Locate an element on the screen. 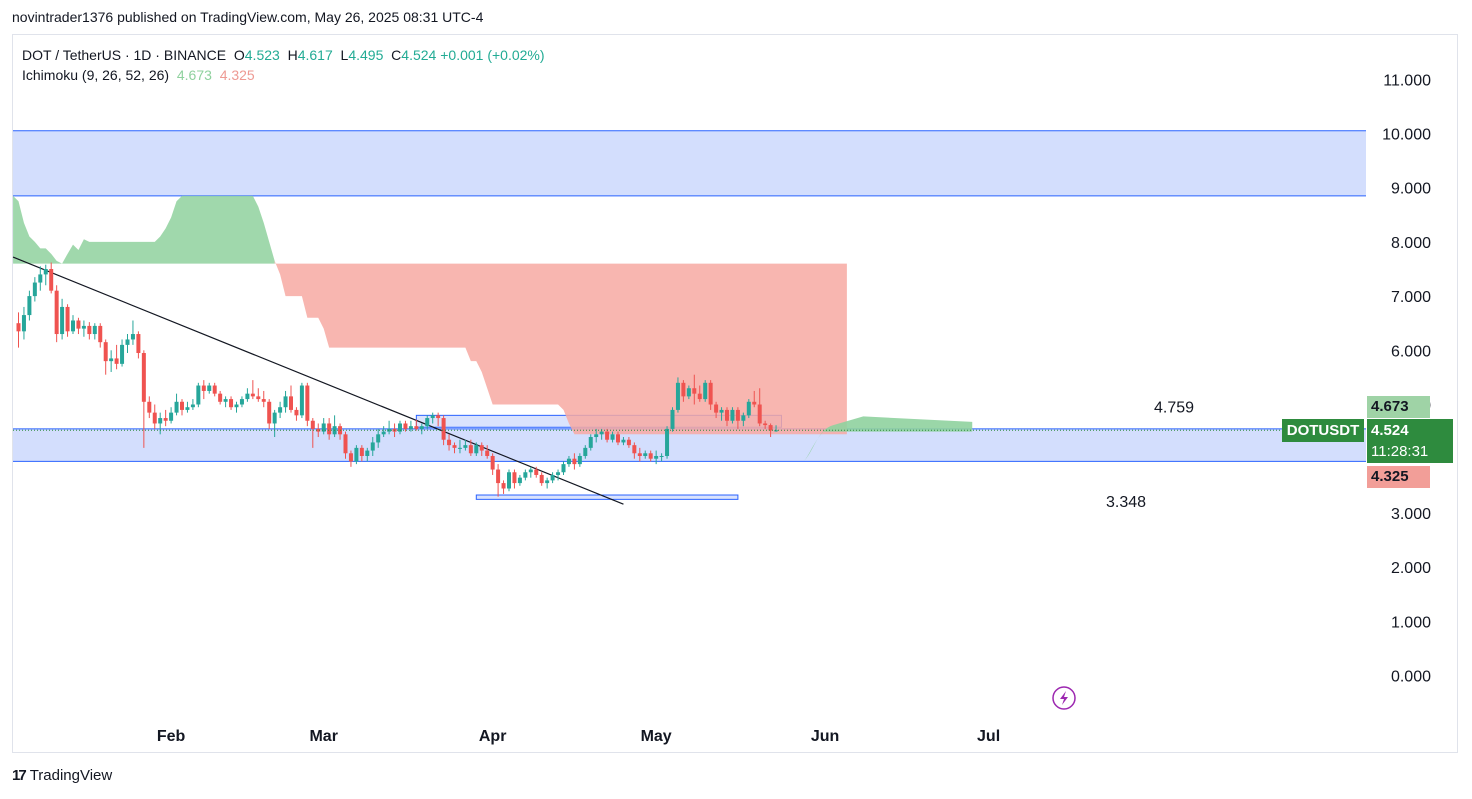 This screenshot has width=1472, height=799. y-tick-label-0: 11.000 is located at coordinates (1407, 80).